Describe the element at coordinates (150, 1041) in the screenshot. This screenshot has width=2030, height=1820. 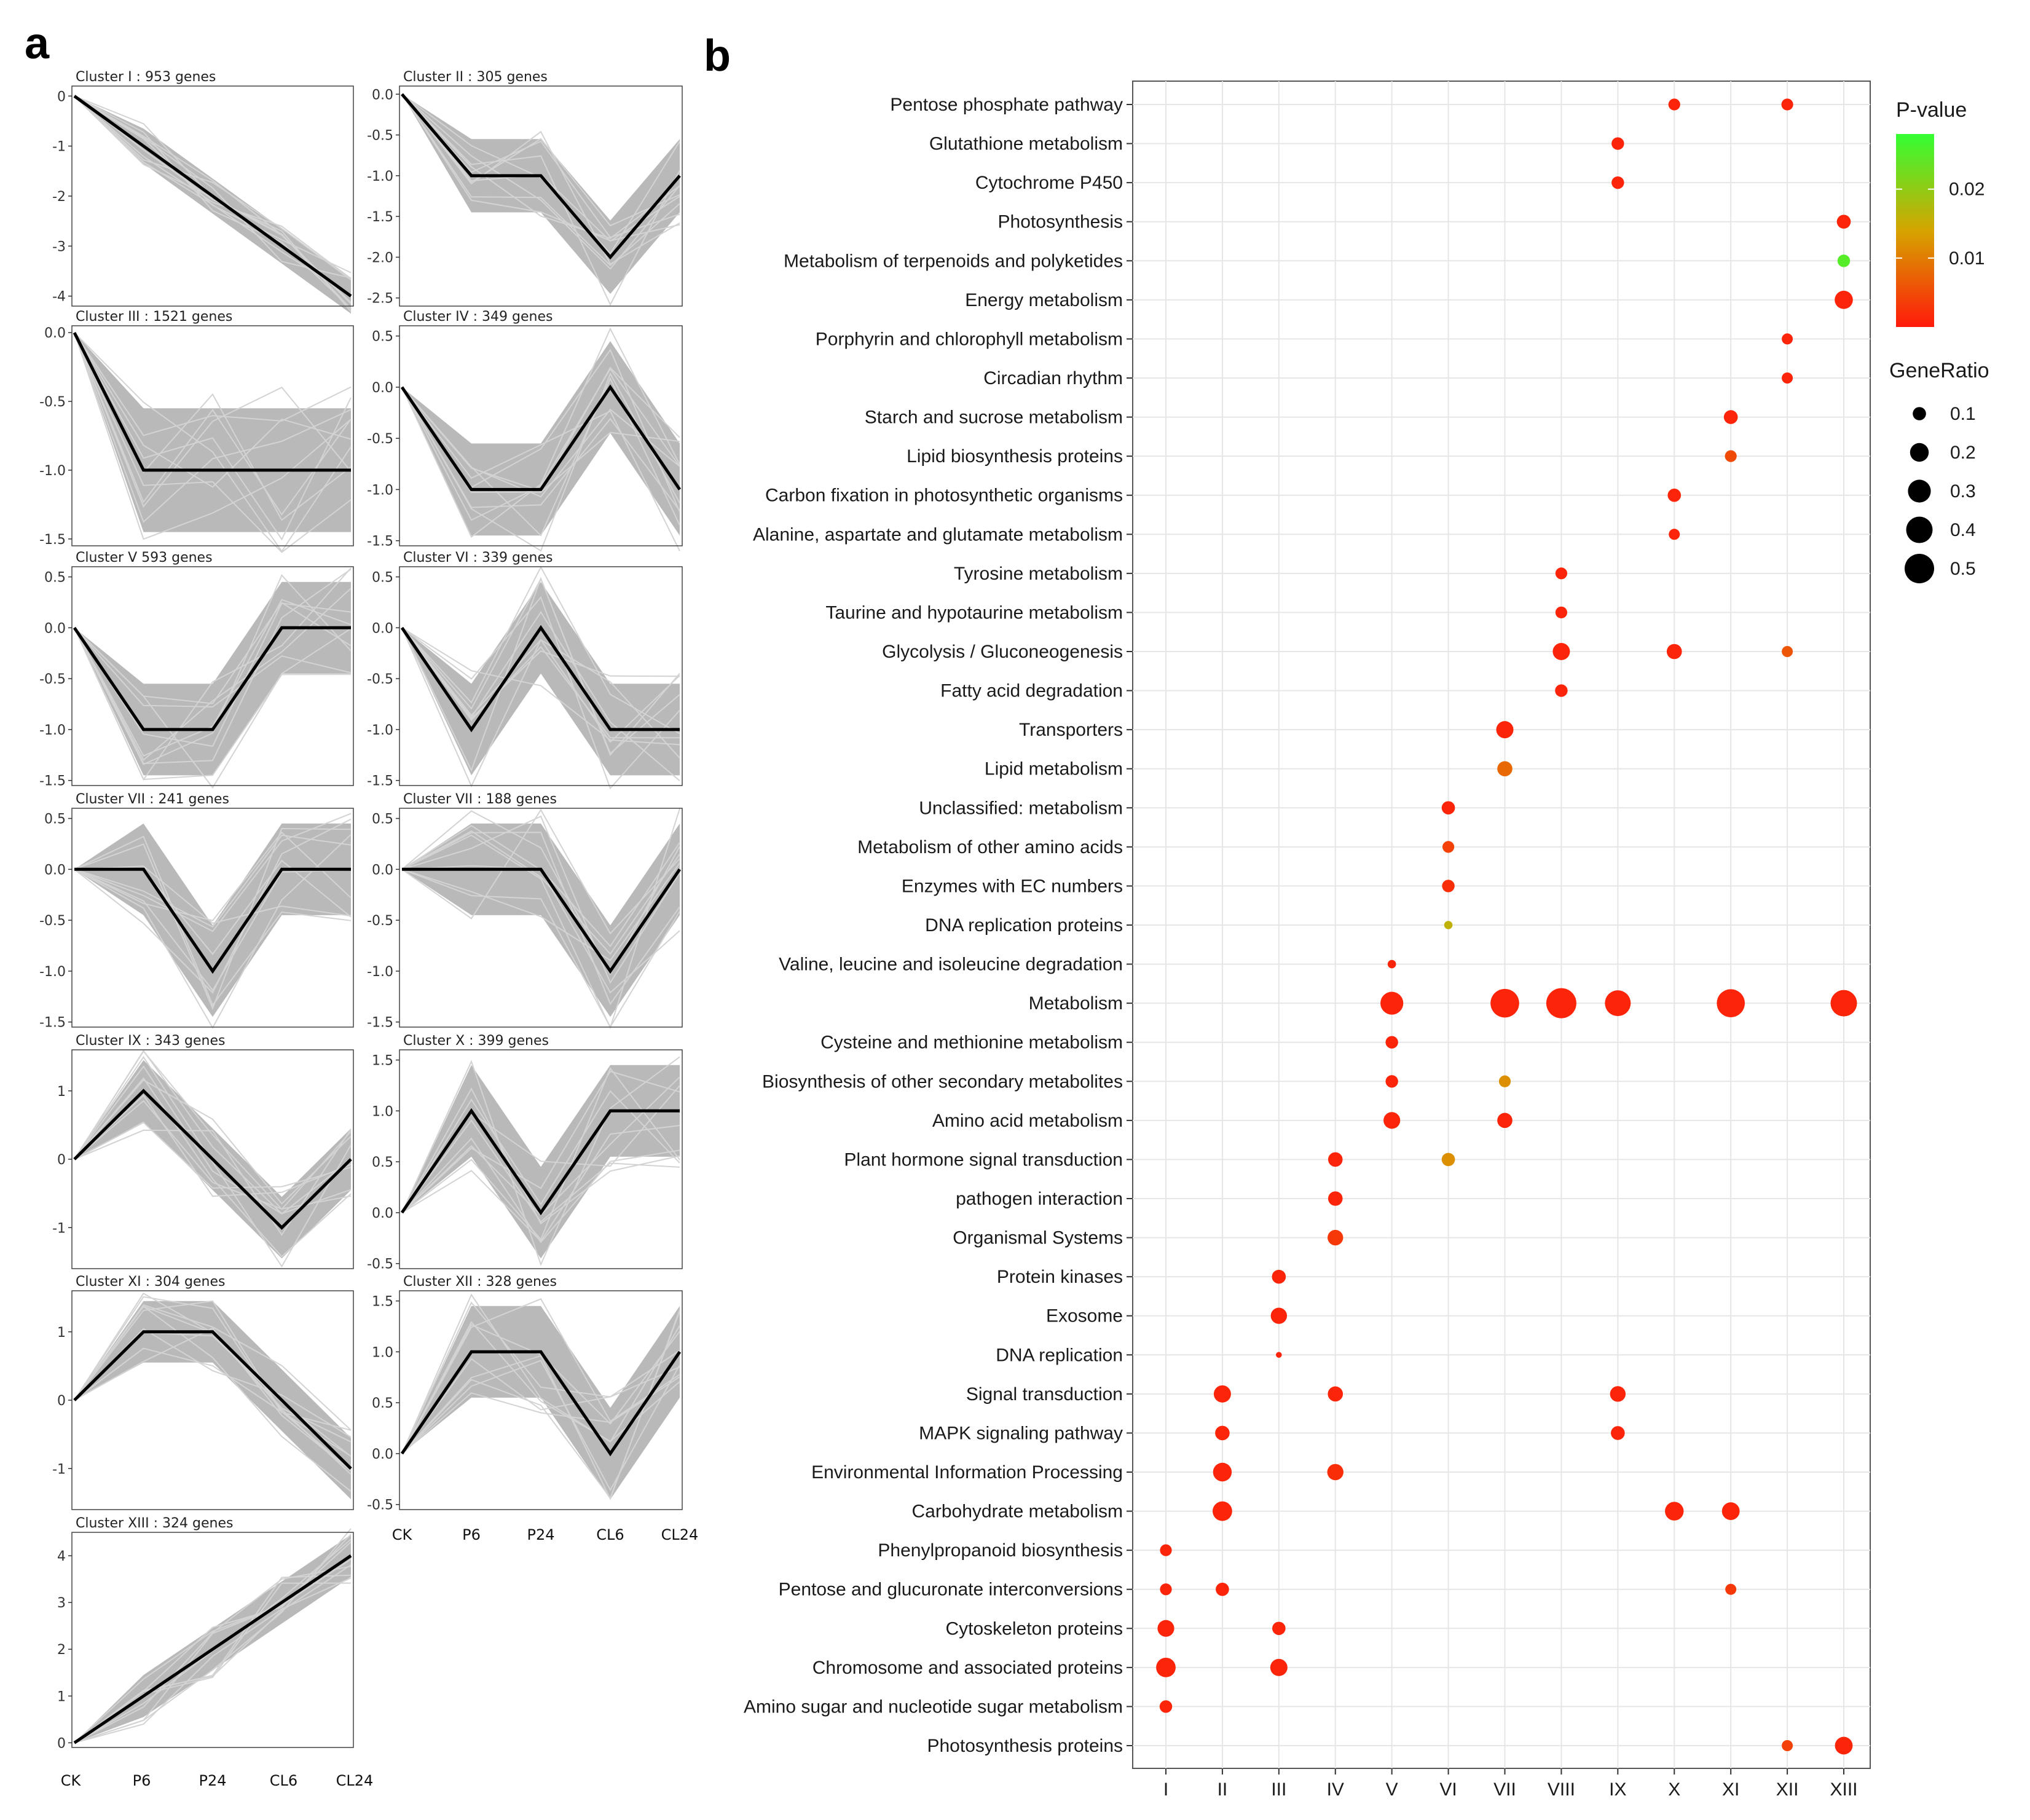
I see `cluster-title: Cluster IX : 343 genes` at that location.